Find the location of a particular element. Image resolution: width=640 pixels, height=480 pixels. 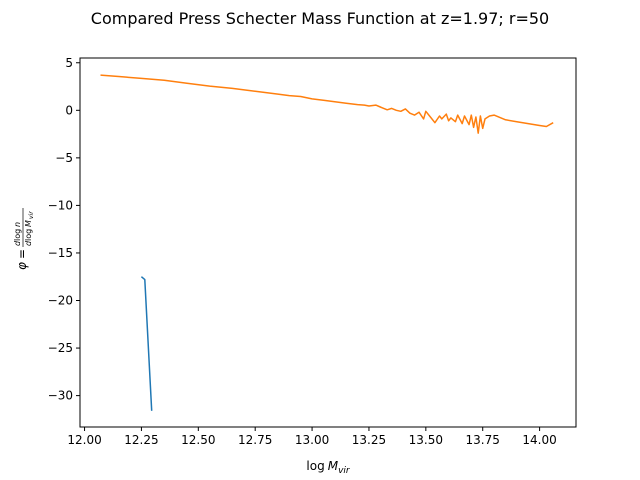

x-tick-label: 13.25 is located at coordinates (369, 440).